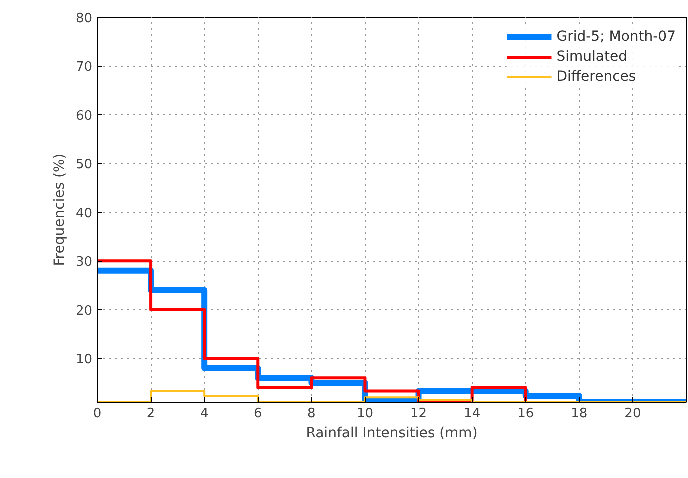 The image size is (688, 478). What do you see at coordinates (84, 165) in the screenshot?
I see `y-tick-label: 50` at bounding box center [84, 165].